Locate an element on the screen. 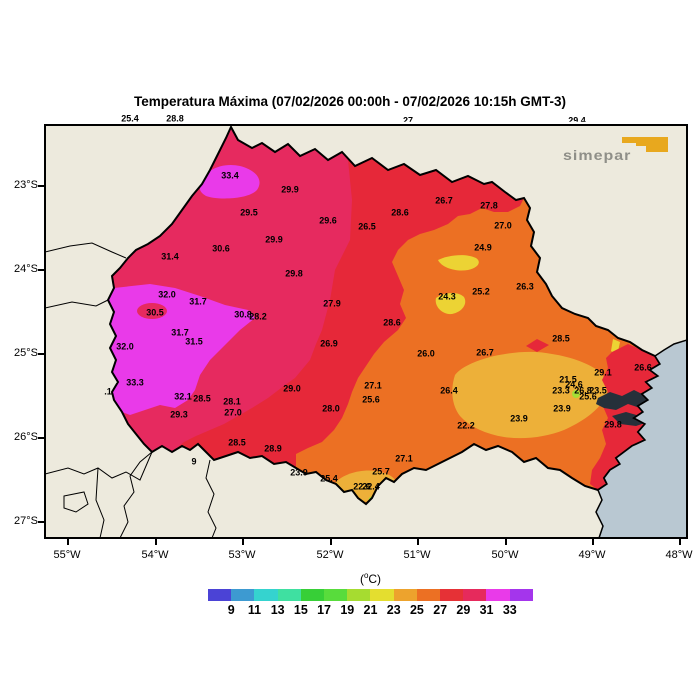 This screenshot has width=700, height=700. colorbar-value: 19 is located at coordinates (347, 610).